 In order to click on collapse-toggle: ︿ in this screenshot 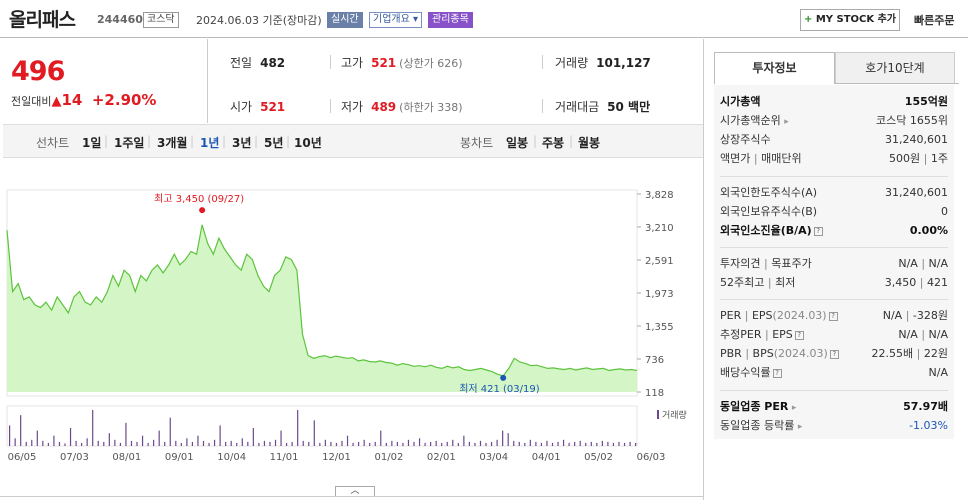, I will do `click(355, 491)`.